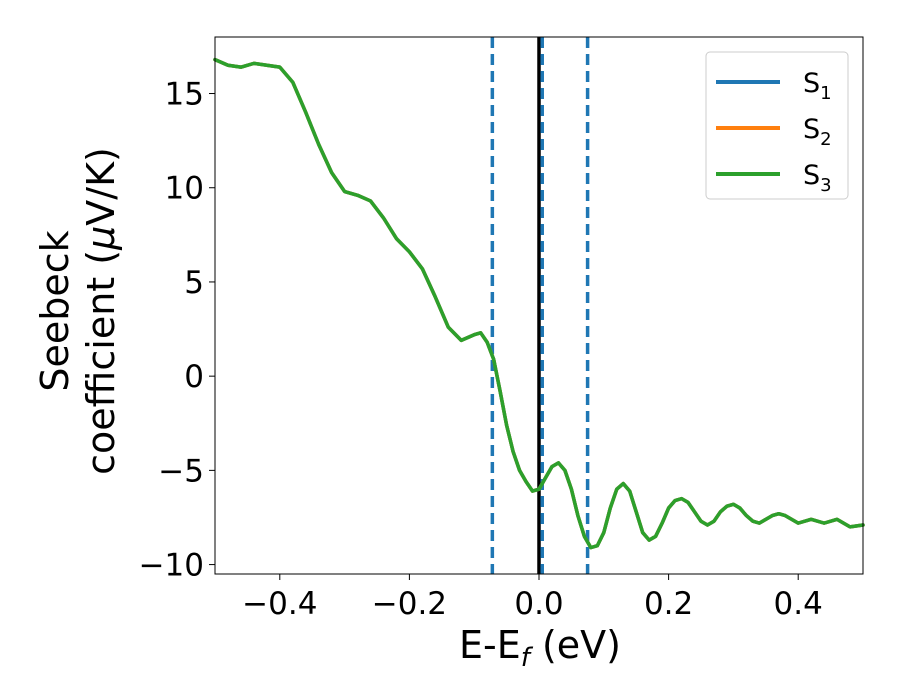  What do you see at coordinates (171, 566) in the screenshot?
I see `y-tick-label: −10` at bounding box center [171, 566].